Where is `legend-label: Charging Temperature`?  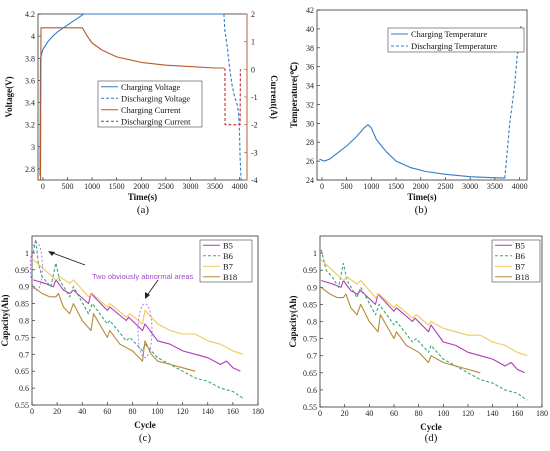
legend-label: Charging Temperature is located at coordinates (449, 34).